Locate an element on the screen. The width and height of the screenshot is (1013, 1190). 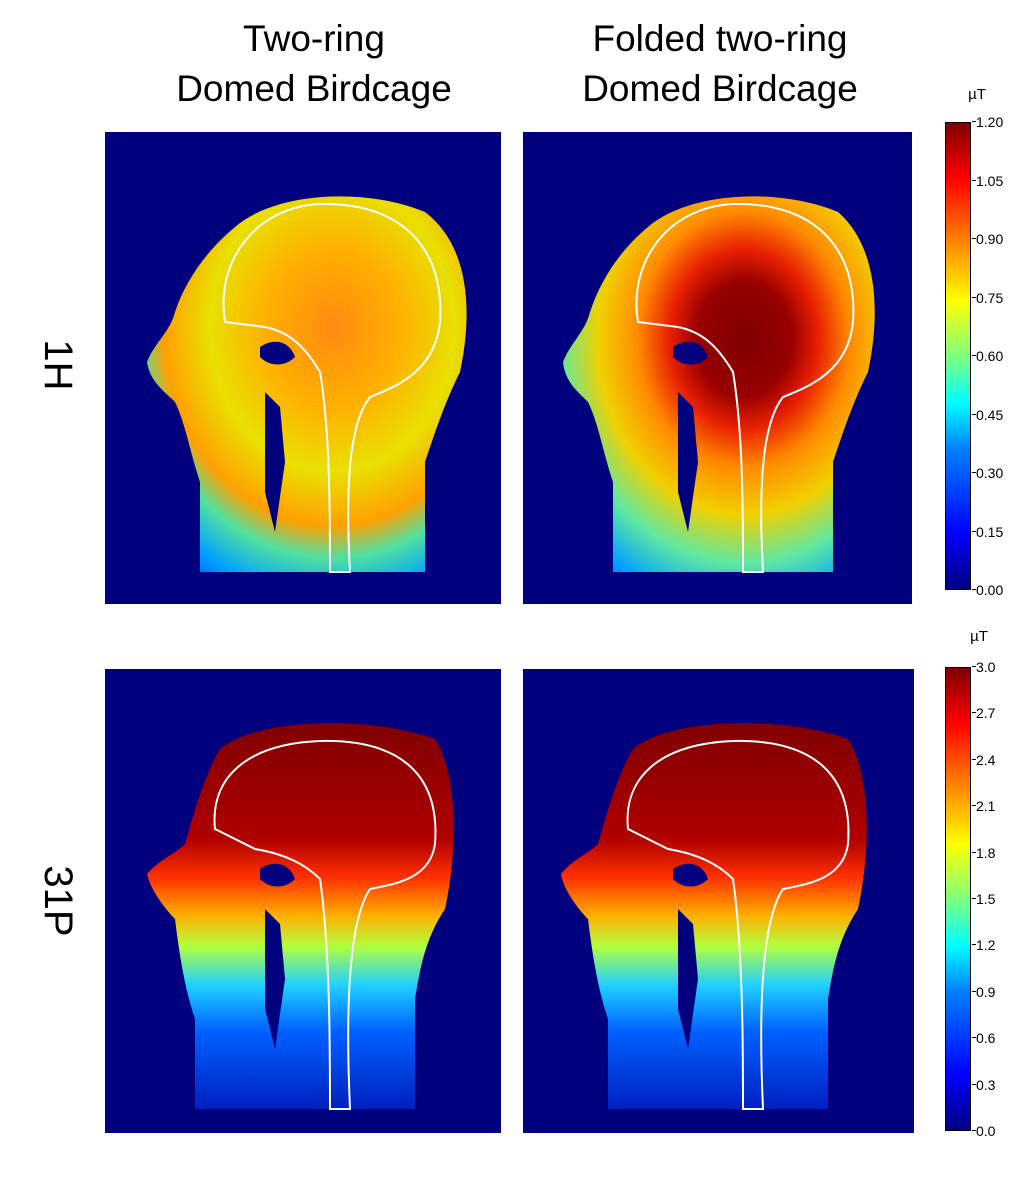
column-title-two-ring: Two-ring Domed Birdcage is located at coordinates (314, 64).